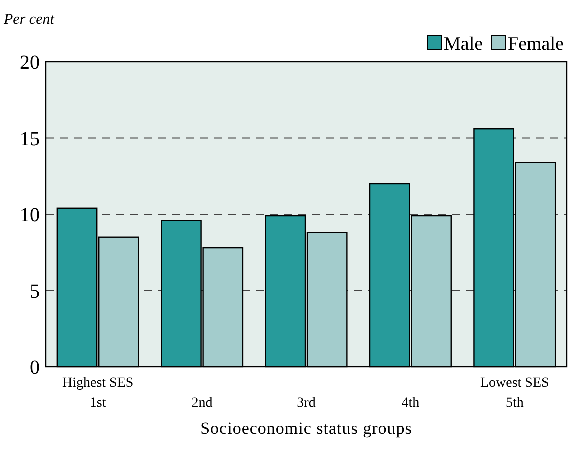 The width and height of the screenshot is (571, 452). Describe the element at coordinates (306, 403) in the screenshot. I see `x-tick-label: 3rd` at that location.